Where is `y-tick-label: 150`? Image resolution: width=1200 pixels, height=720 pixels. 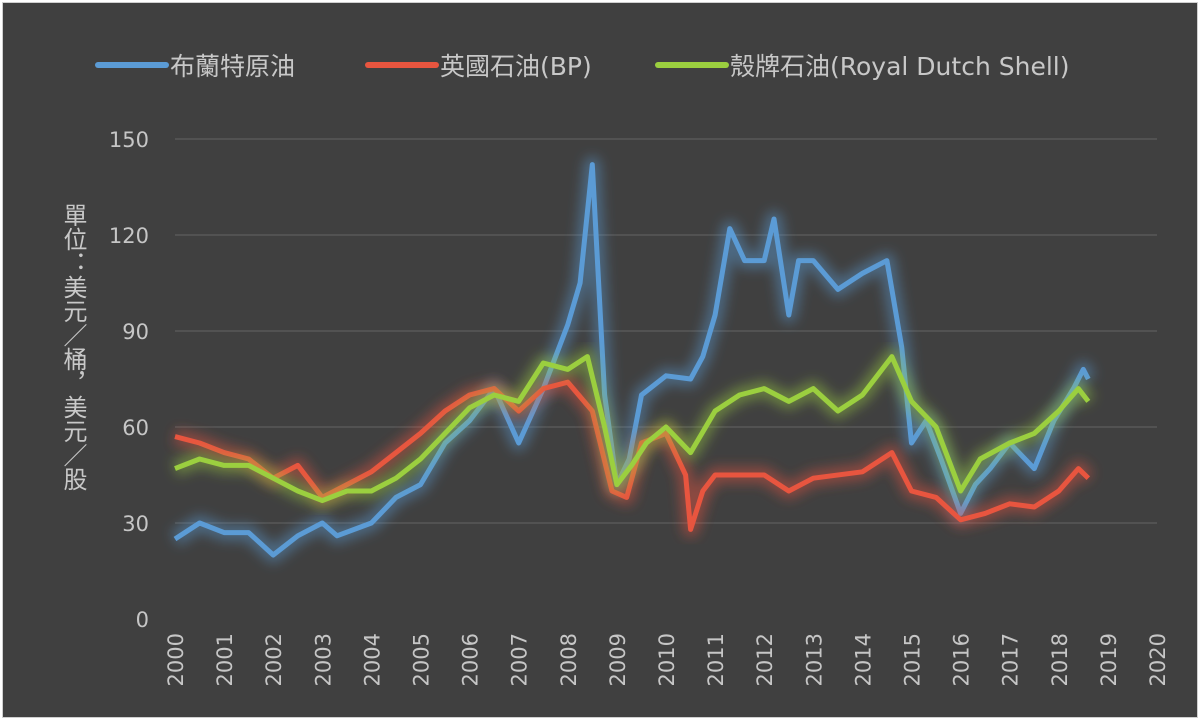
y-tick-label: 150 is located at coordinates (129, 140).